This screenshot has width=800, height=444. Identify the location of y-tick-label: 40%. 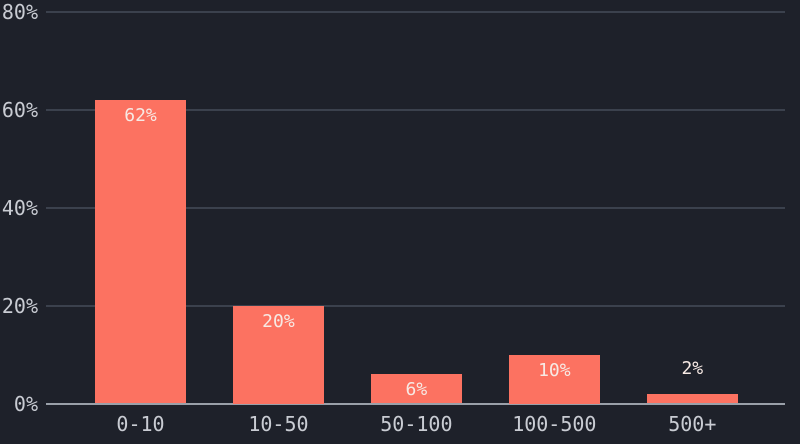
(19, 207).